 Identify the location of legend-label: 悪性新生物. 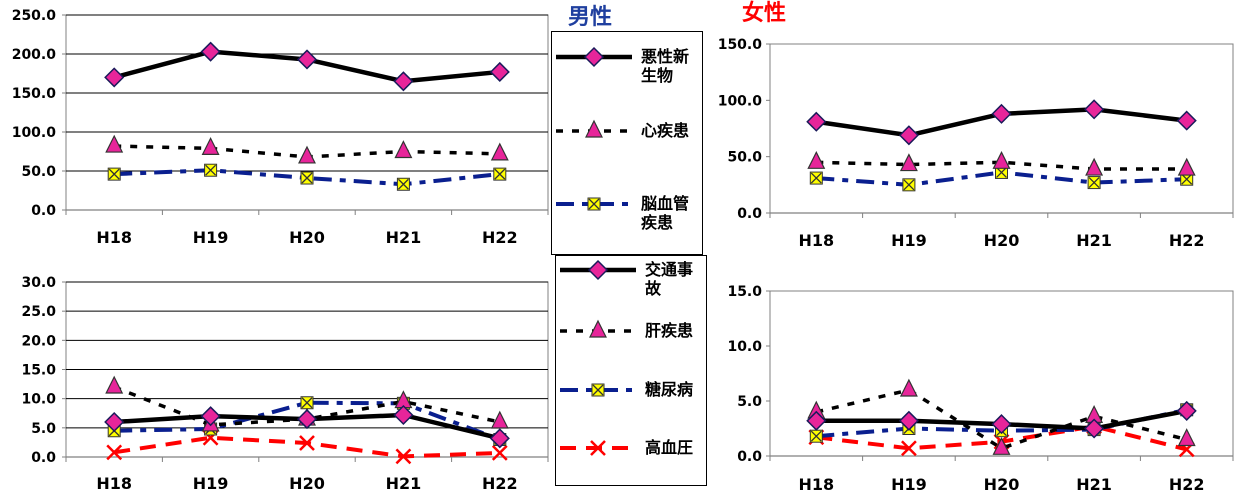
(665, 66).